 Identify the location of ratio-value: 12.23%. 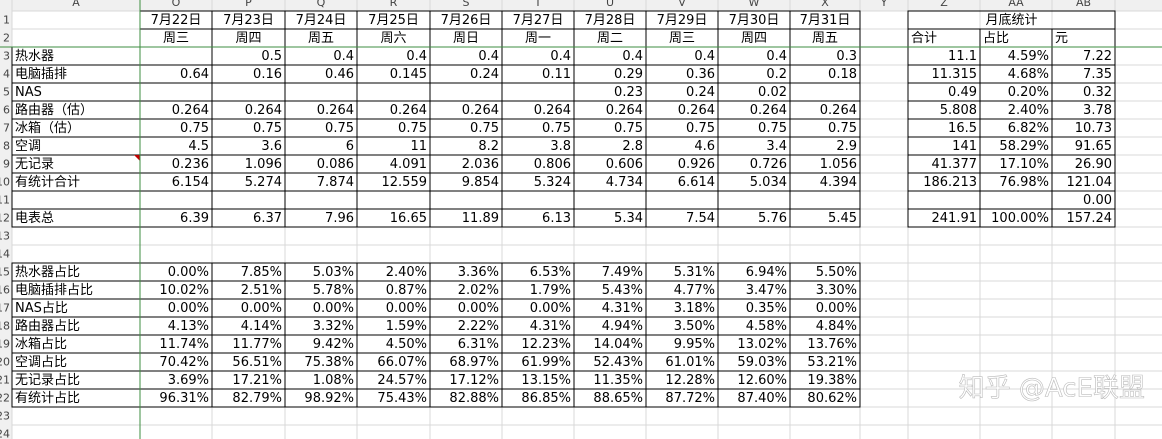
(546, 344).